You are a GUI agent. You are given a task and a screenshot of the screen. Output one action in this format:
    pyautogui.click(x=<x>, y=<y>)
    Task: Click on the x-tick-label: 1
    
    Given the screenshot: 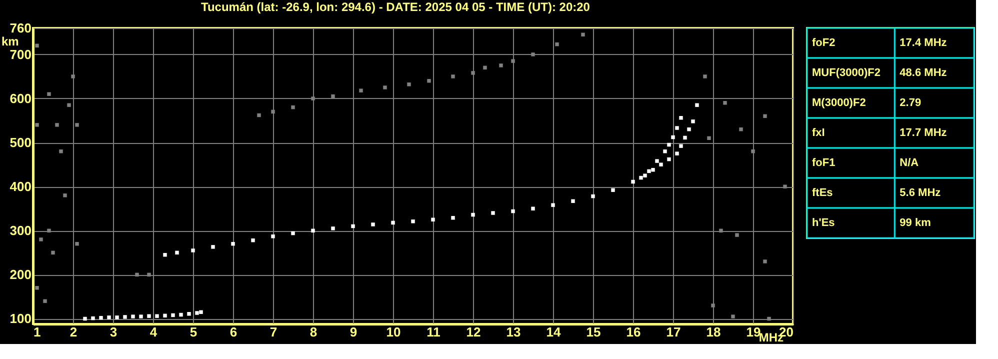 What is the action you would take?
    pyautogui.click(x=37, y=332)
    